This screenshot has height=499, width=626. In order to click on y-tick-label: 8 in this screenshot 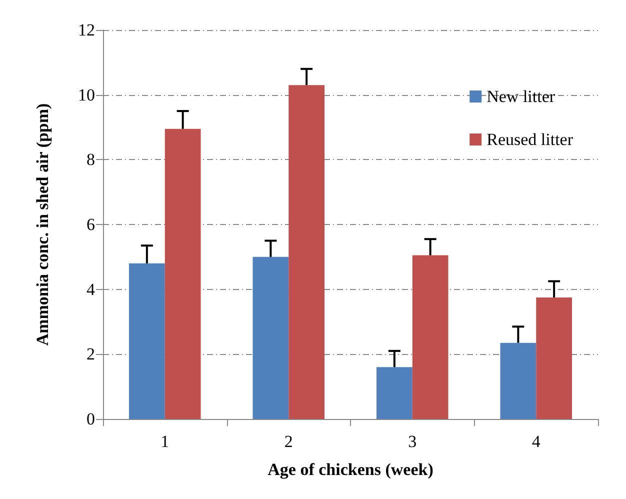, I will do `click(90, 160)`.